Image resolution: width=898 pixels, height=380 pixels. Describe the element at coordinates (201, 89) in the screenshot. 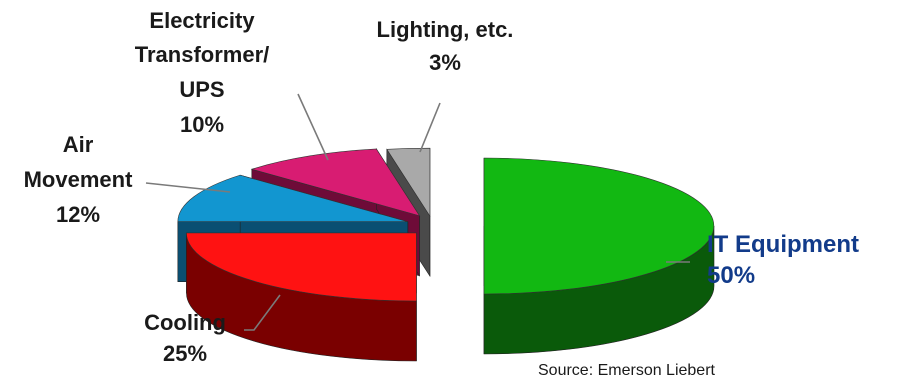

I see `label-electric-line3: UPS` at that location.